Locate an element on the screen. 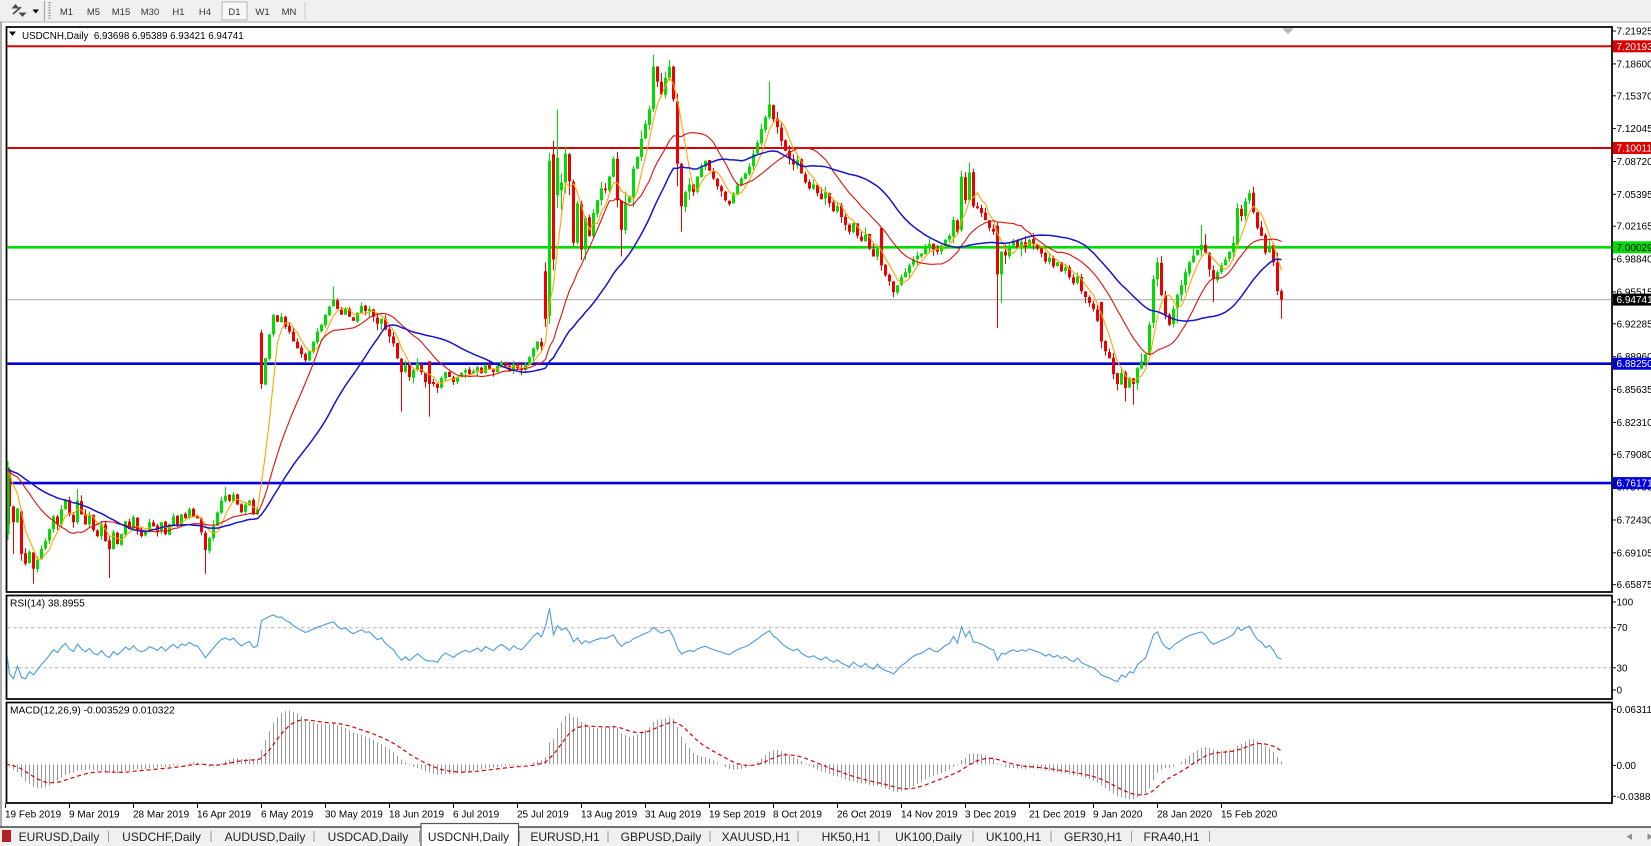  svg-text: 100 is located at coordinates (1625, 603).